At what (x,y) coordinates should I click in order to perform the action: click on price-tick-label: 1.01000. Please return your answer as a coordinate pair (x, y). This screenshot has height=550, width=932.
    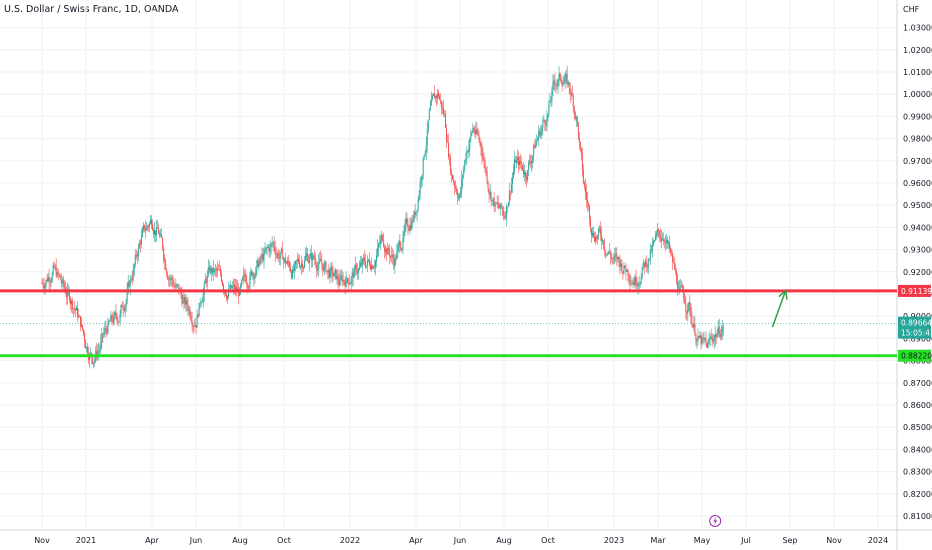
    Looking at the image, I should click on (917, 72).